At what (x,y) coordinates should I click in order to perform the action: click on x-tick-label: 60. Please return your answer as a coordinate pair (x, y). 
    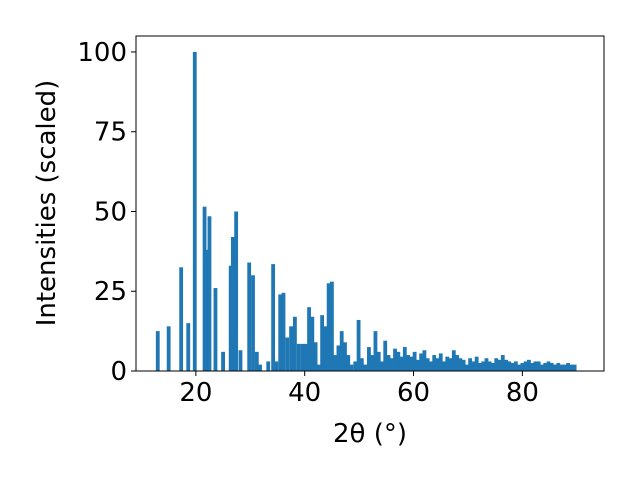
    Looking at the image, I should click on (413, 393).